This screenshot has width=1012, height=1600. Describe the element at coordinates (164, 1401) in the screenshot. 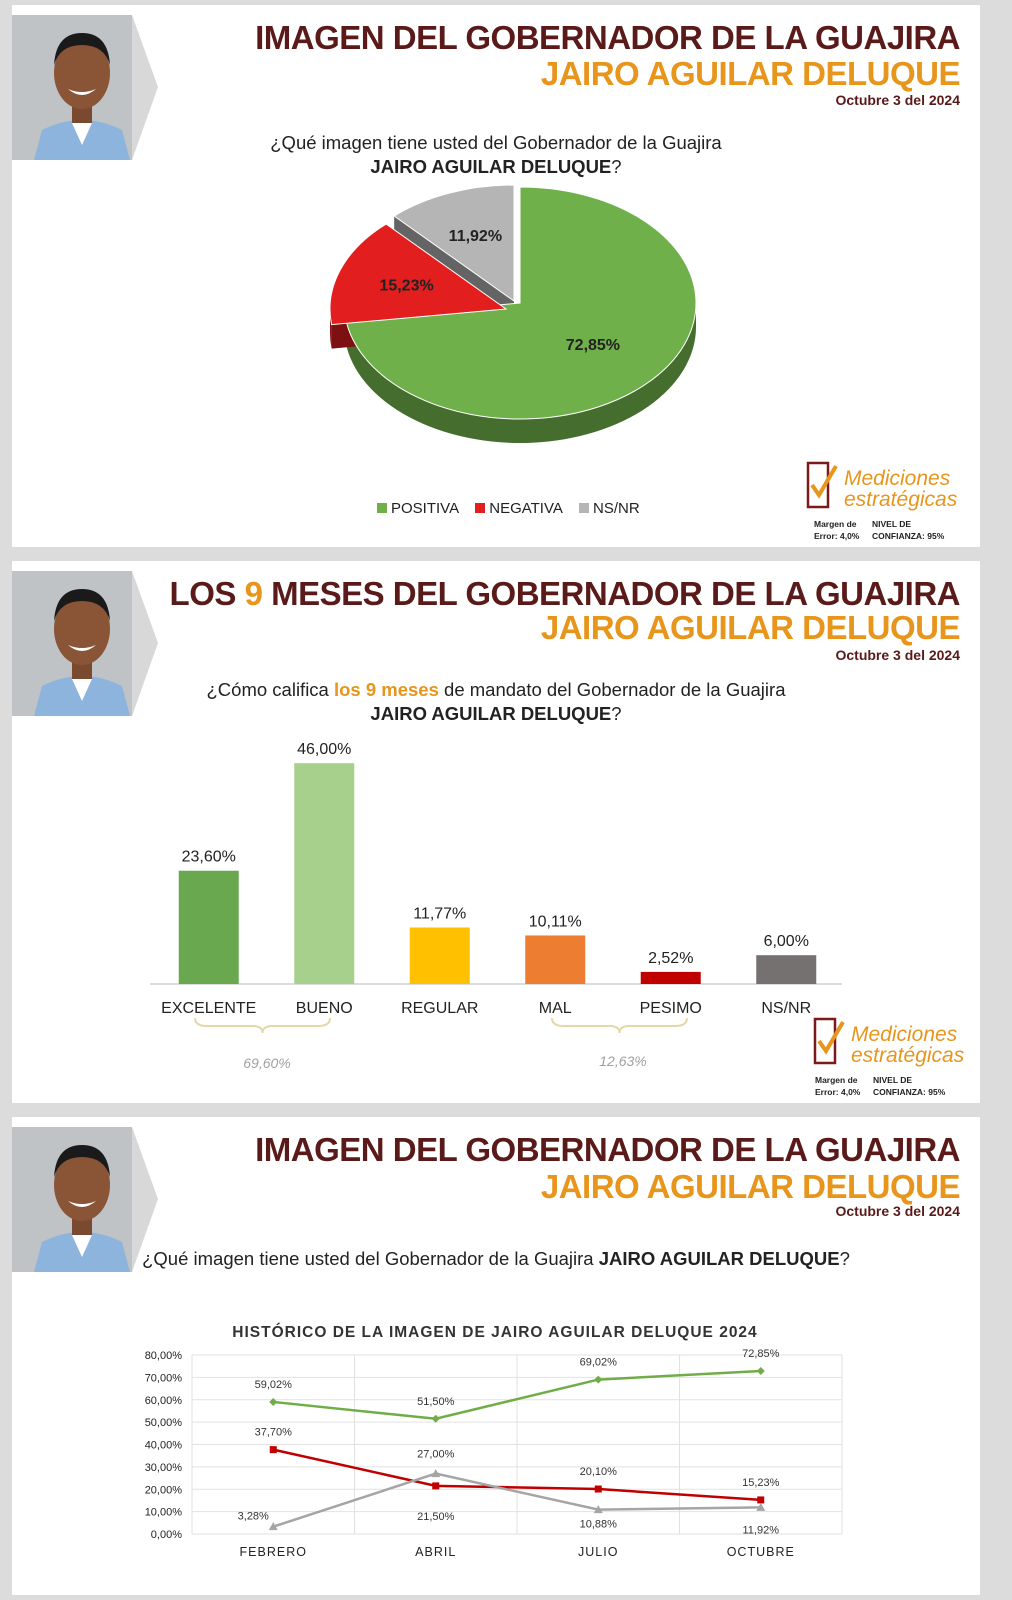

I see `y-tick-label: 60,00%` at that location.